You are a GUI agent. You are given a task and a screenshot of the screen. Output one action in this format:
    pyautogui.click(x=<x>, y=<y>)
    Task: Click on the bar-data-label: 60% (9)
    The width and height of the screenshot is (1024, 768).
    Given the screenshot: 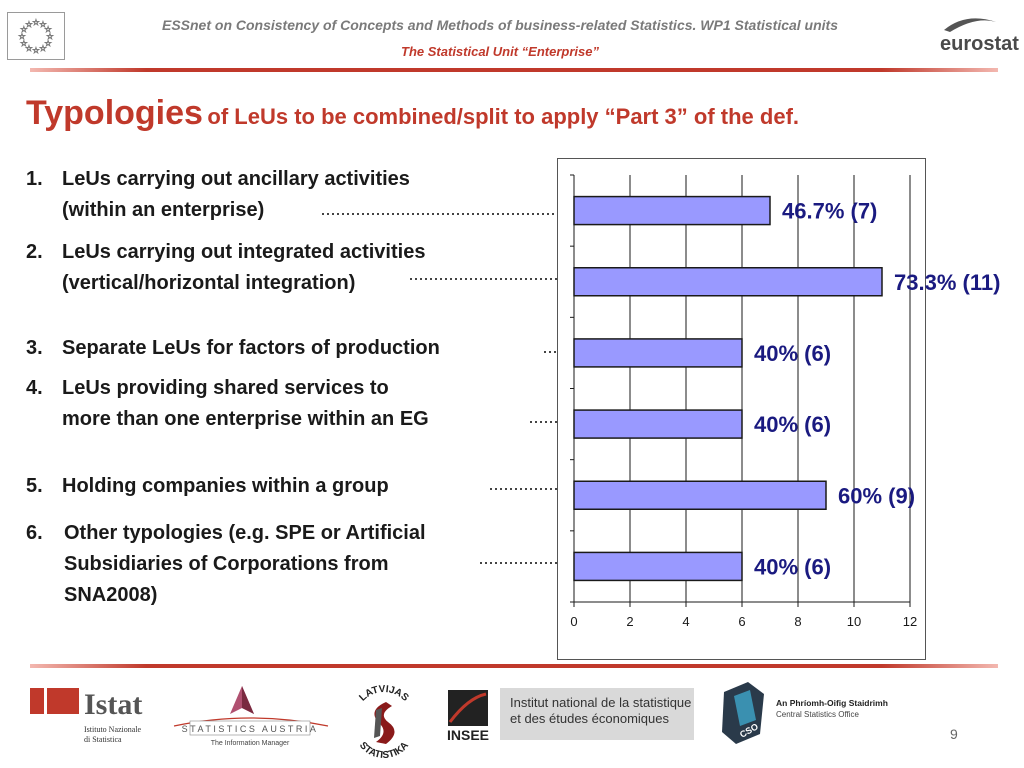 What is the action you would take?
    pyautogui.click(x=876, y=495)
    